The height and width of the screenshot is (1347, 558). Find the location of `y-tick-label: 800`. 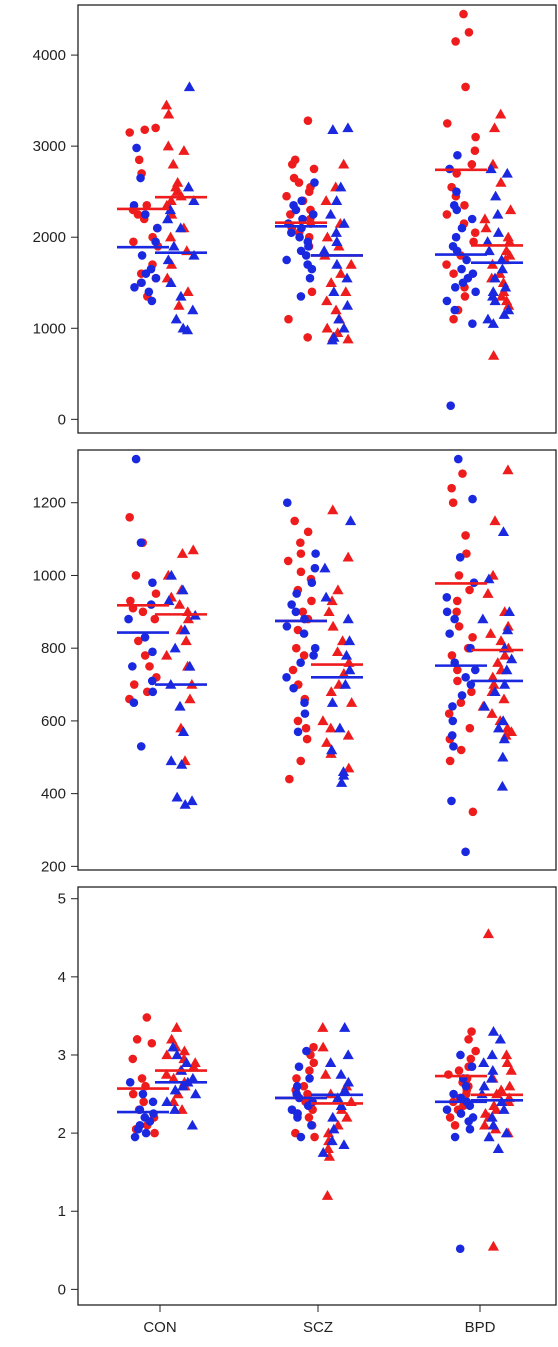

y-tick-label: 800 is located at coordinates (53, 648).